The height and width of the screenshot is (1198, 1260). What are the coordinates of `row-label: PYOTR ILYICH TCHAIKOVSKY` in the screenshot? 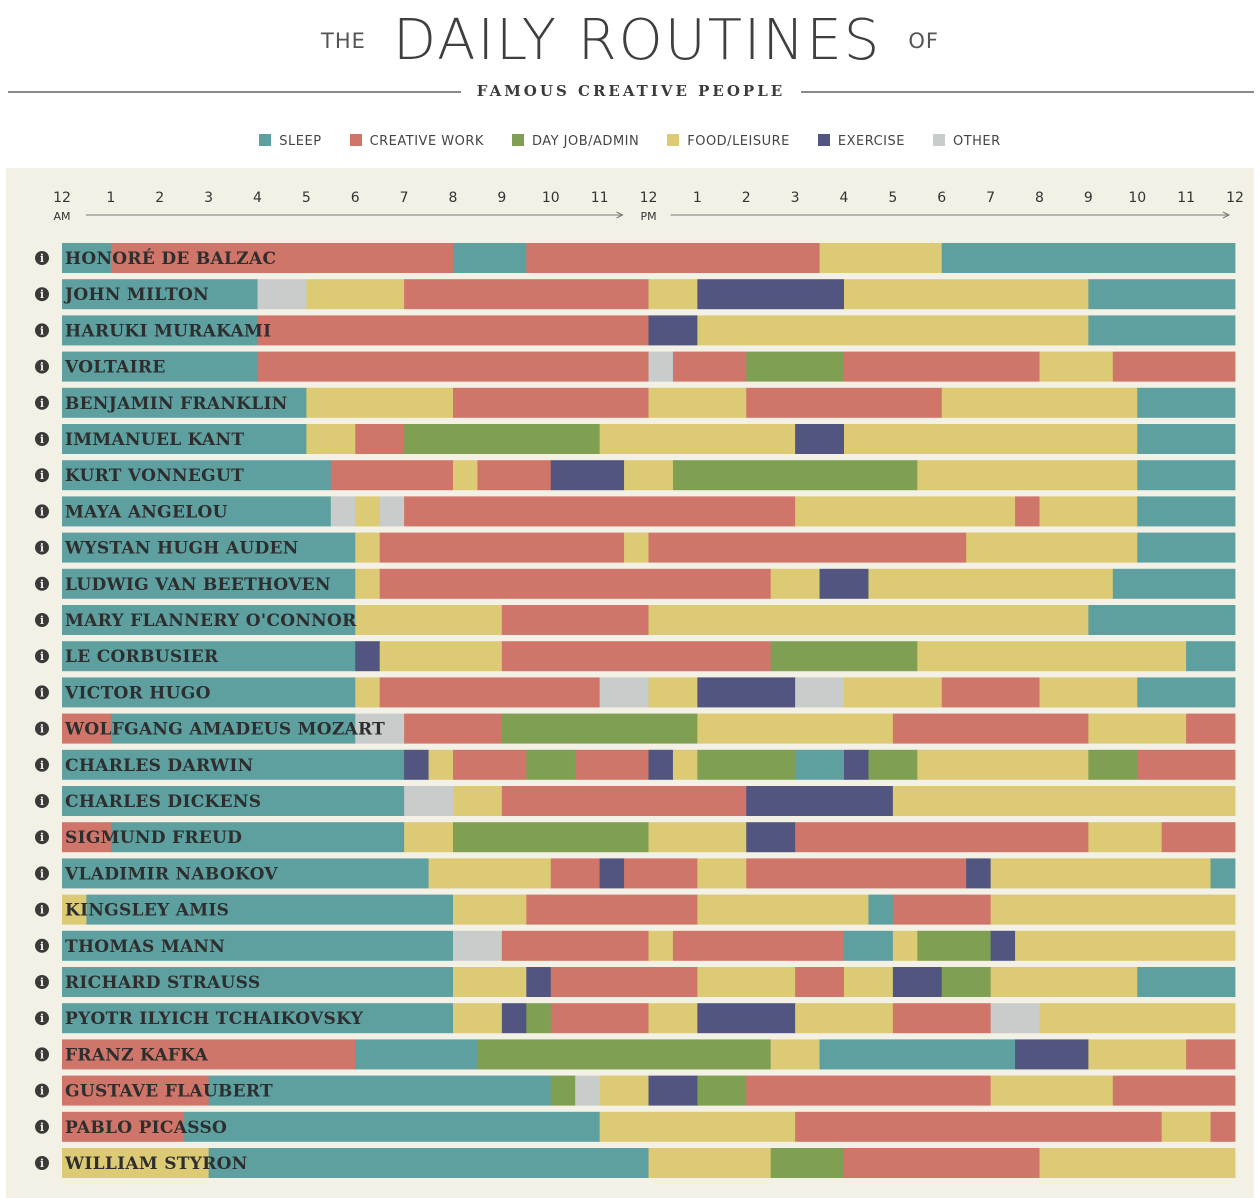 It's located at (214, 1019).